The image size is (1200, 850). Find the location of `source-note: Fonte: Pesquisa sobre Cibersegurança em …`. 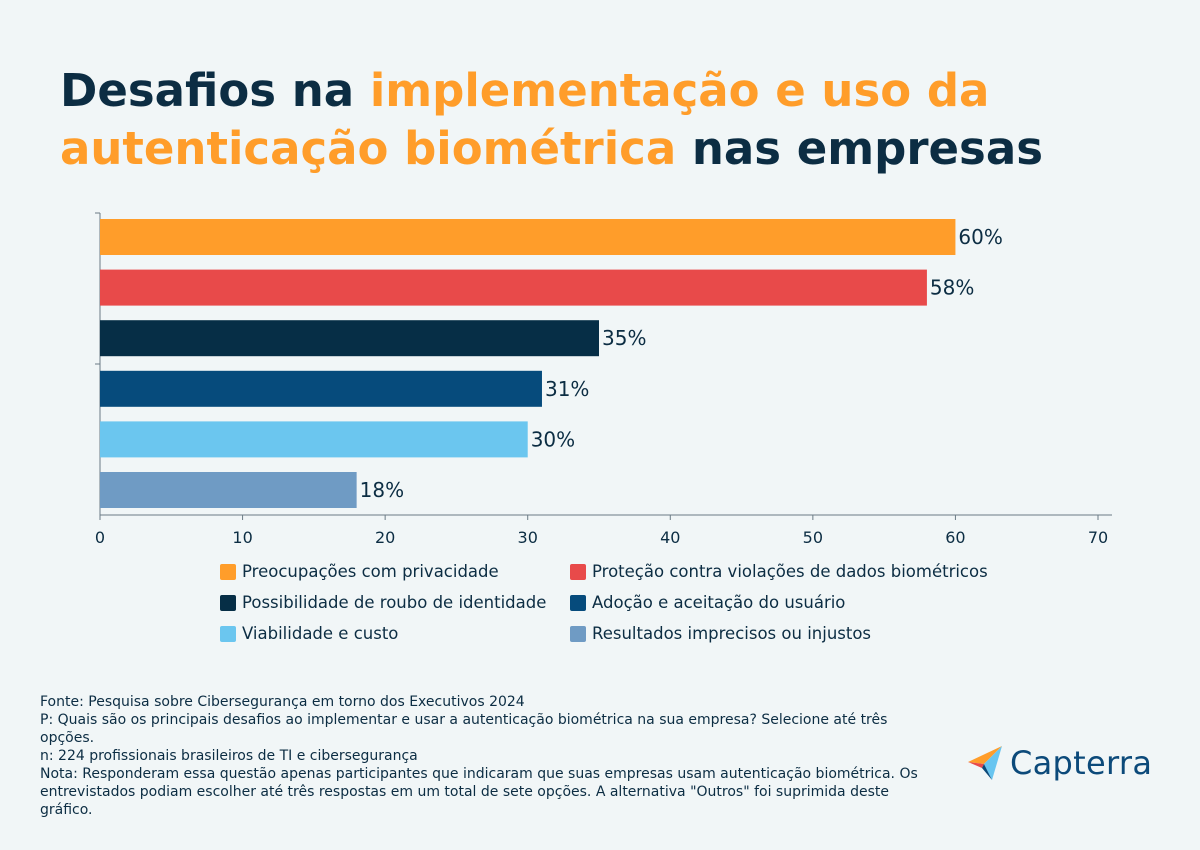

source-note: Fonte: Pesquisa sobre Cibersegurança em … is located at coordinates (282, 702).